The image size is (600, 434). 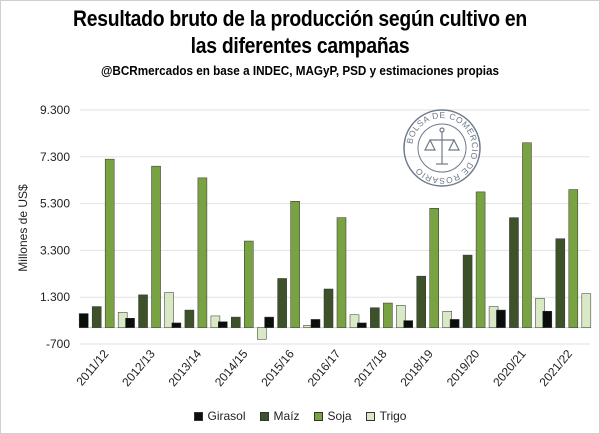 What do you see at coordinates (300, 45) in the screenshot?
I see `chart-title-line2: las diferentes campañas` at bounding box center [300, 45].